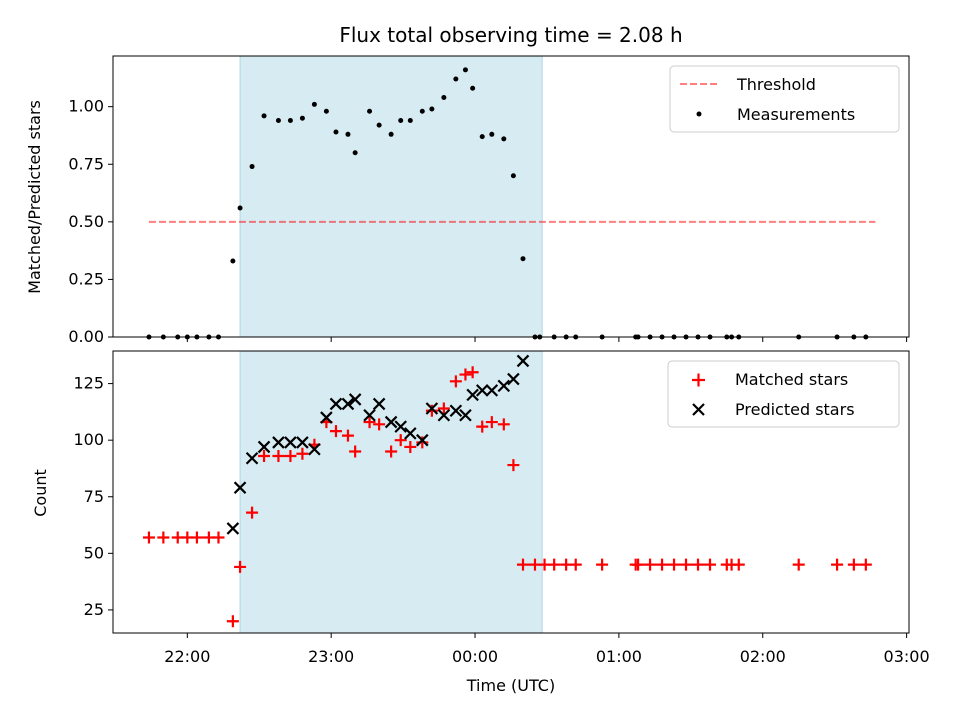  What do you see at coordinates (86, 106) in the screenshot?
I see `y-tick-label: 1.00` at bounding box center [86, 106].